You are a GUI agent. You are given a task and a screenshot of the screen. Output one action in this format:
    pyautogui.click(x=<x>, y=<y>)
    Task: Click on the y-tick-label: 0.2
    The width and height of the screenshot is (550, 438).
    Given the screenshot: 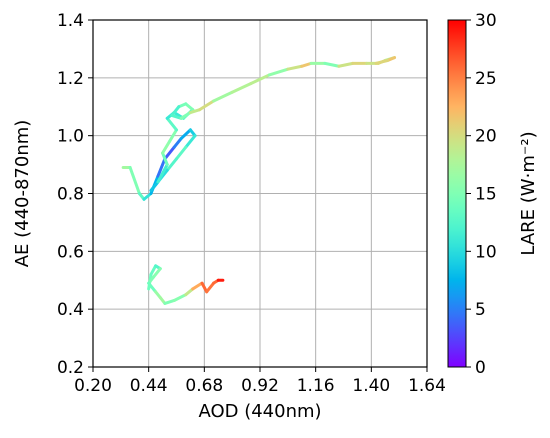 What is the action you would take?
    pyautogui.click(x=70, y=368)
    